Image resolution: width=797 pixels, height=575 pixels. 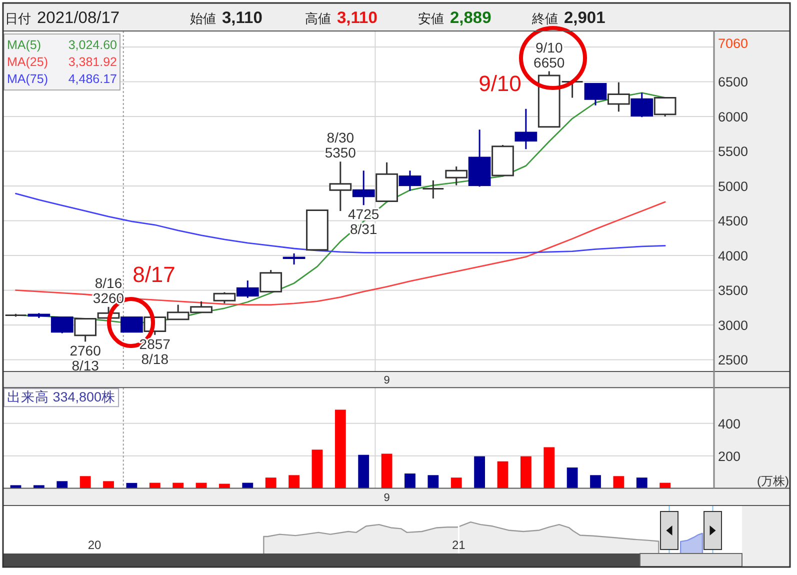 I want to click on annotation: 8/30 5350, so click(x=340, y=145).